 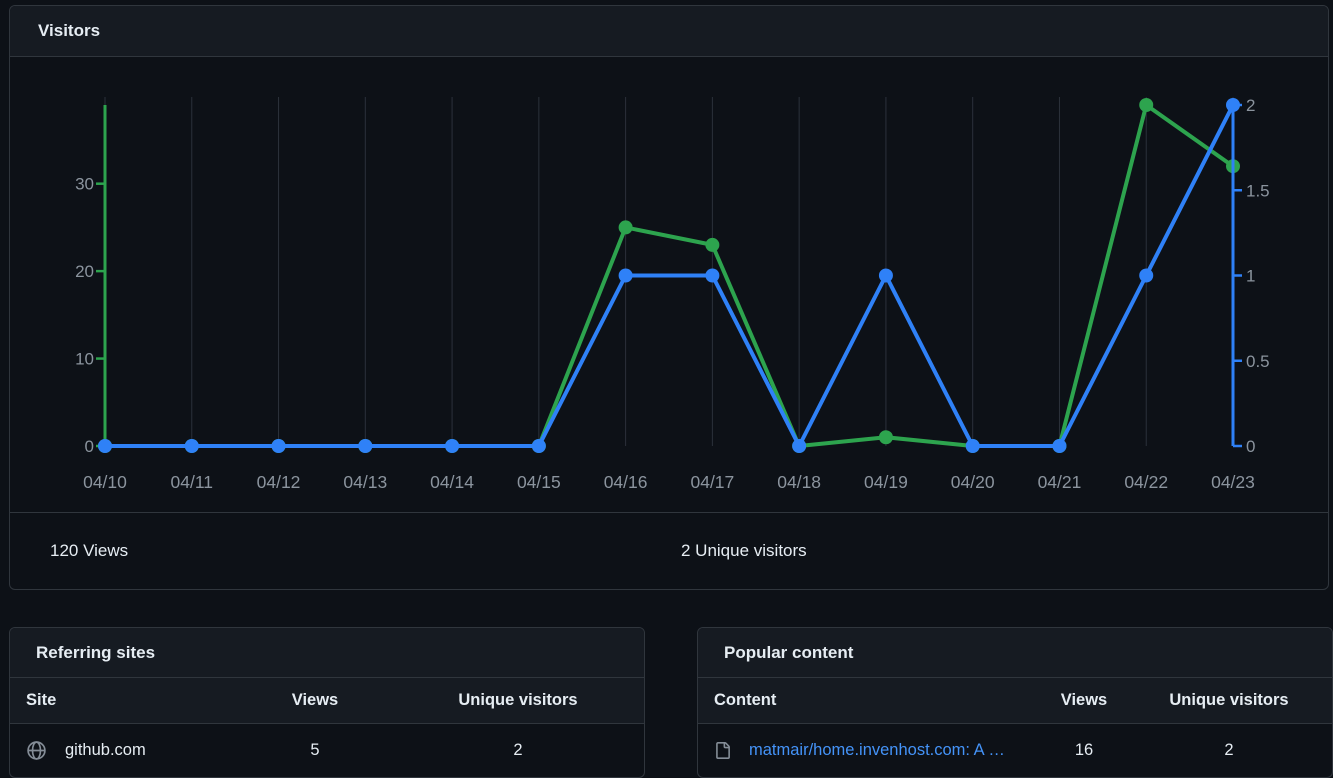 I want to click on referring-sites-header: Referring sites, so click(x=327, y=653).